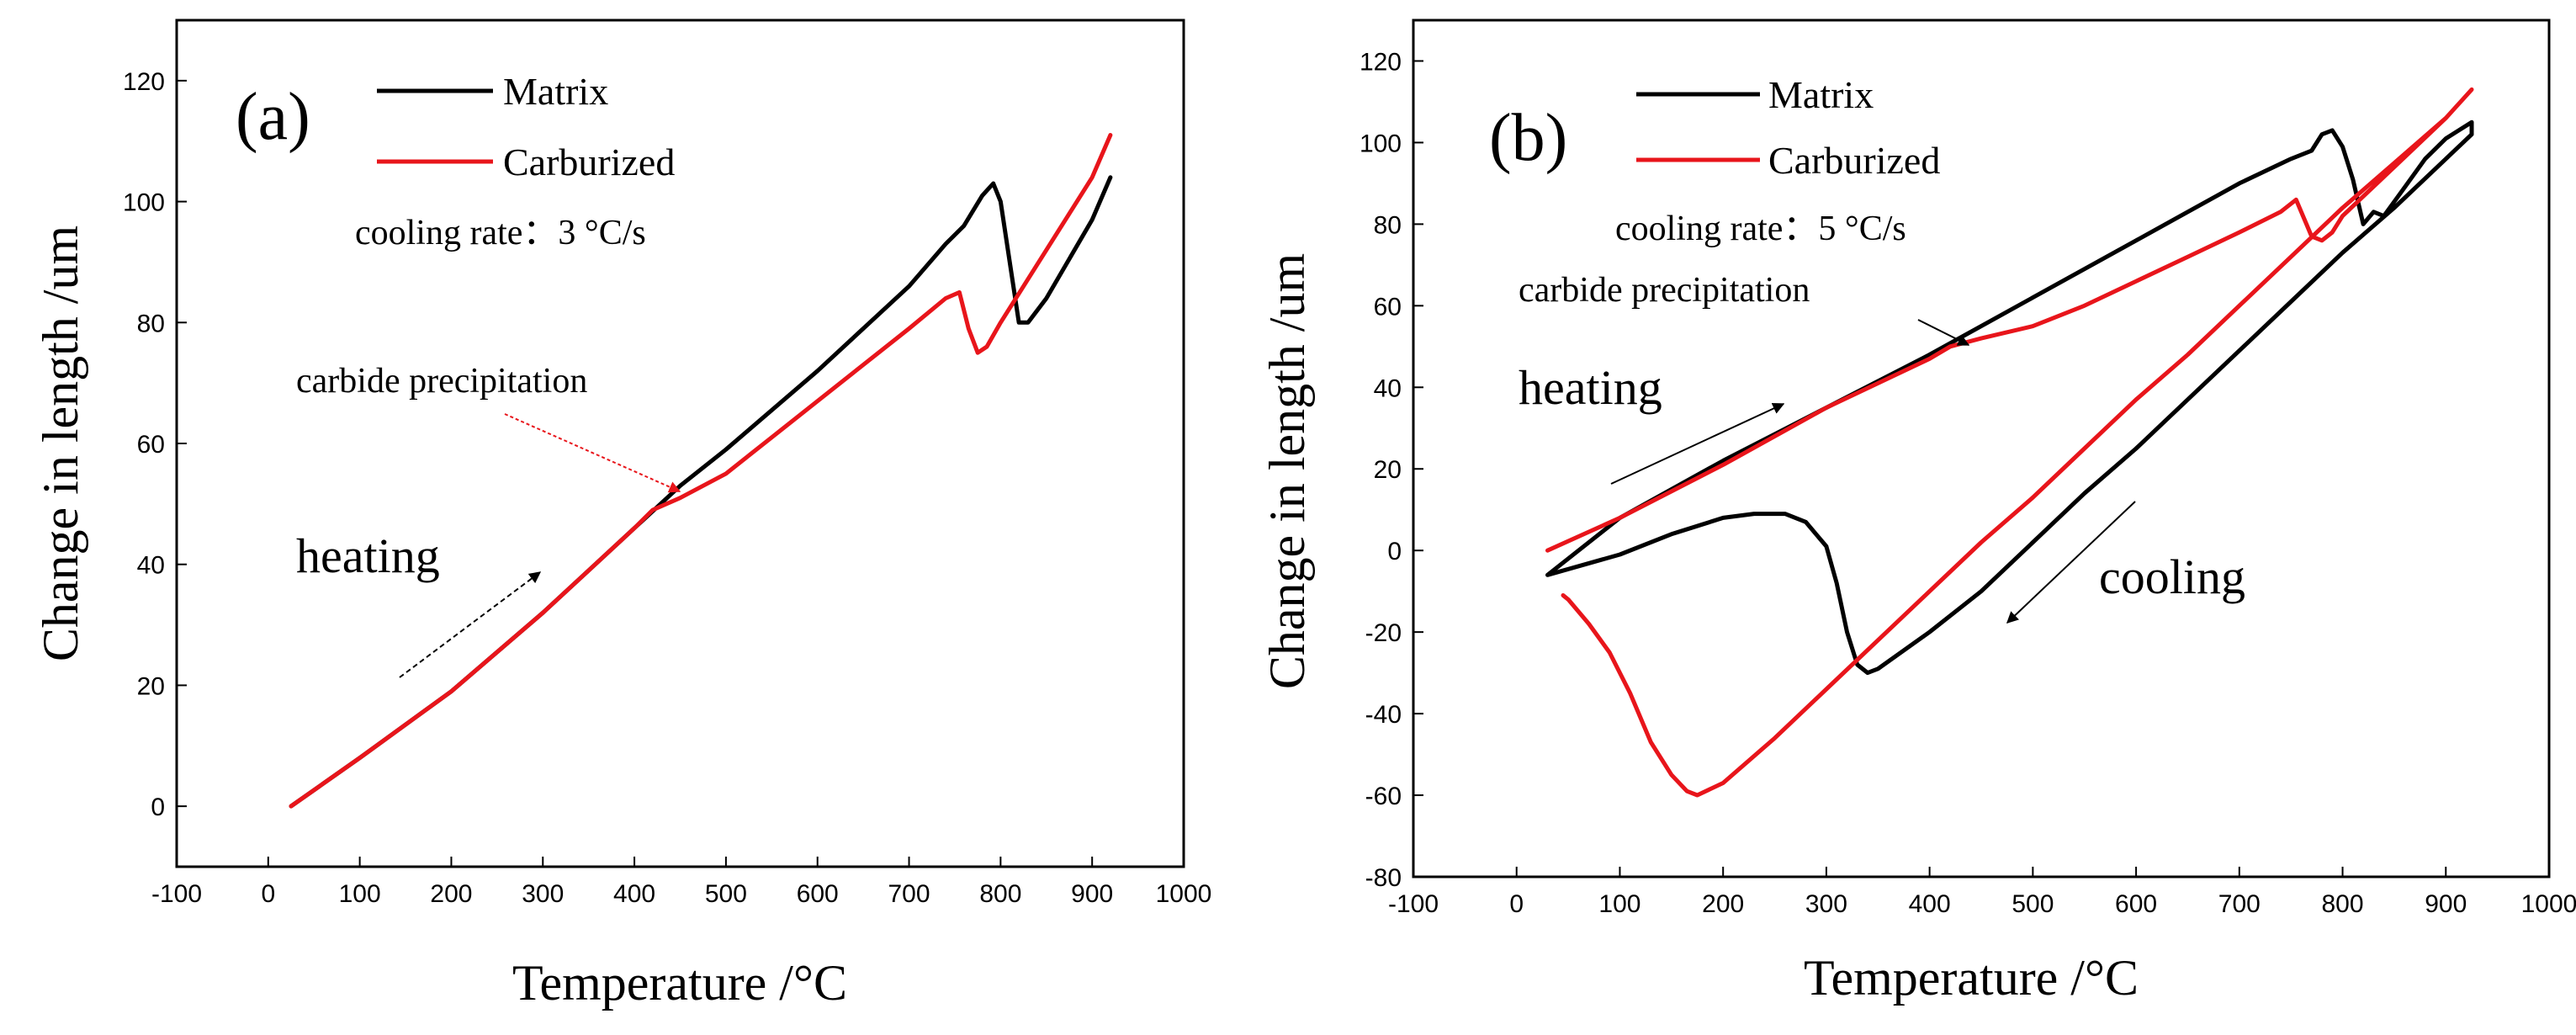 This screenshot has height=1035, width=2576. What do you see at coordinates (1287, 471) in the screenshot?
I see `y-axis-title-b: Change in length /um` at bounding box center [1287, 471].